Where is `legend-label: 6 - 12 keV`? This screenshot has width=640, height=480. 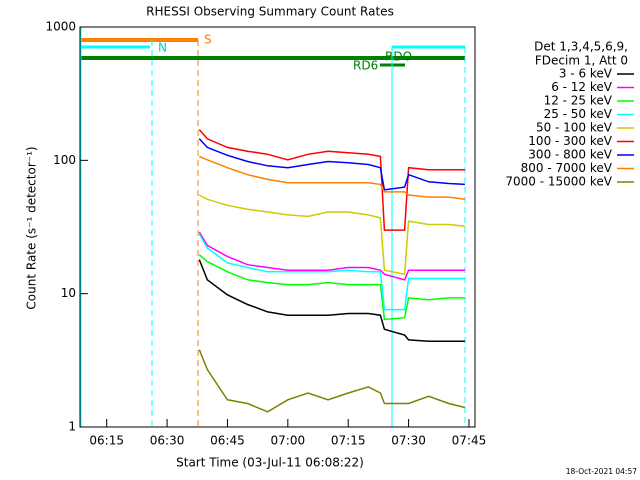 legend-label: 6 - 12 keV is located at coordinates (582, 87).